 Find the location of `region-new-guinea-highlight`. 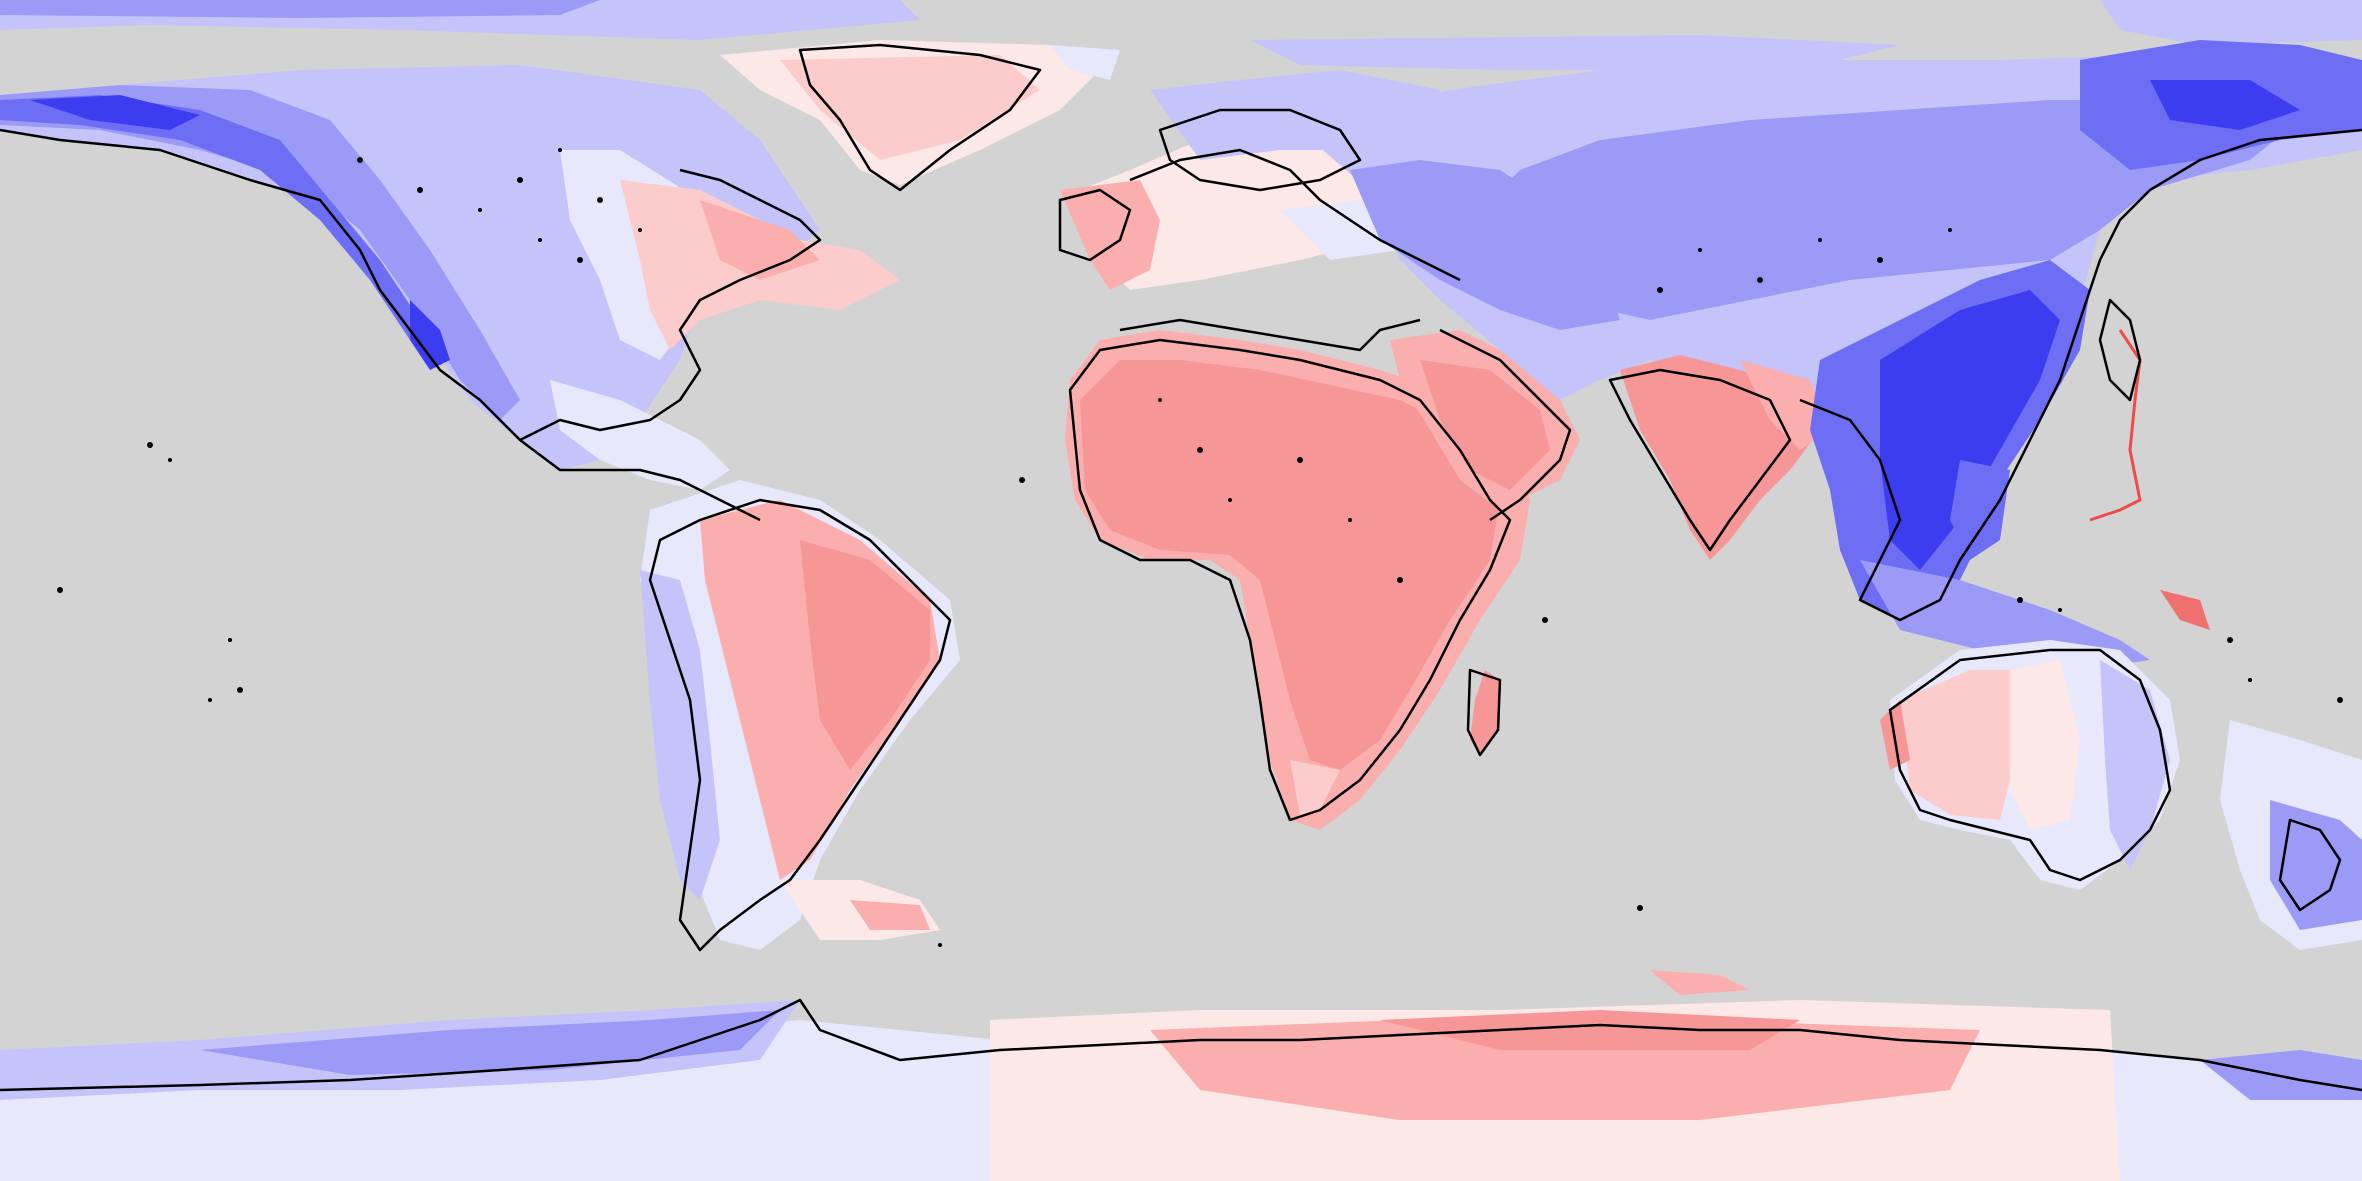

region-new-guinea-highlight is located at coordinates (2185, 610).